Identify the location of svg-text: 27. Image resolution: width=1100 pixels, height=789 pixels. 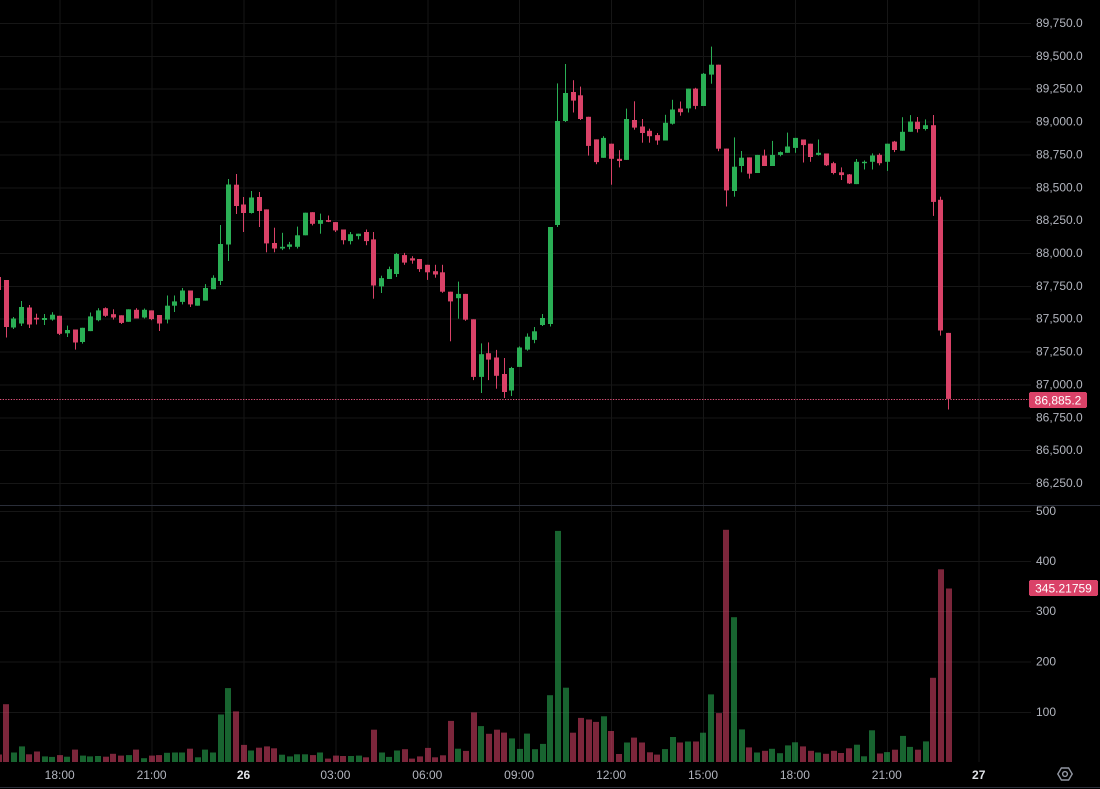
(979, 775).